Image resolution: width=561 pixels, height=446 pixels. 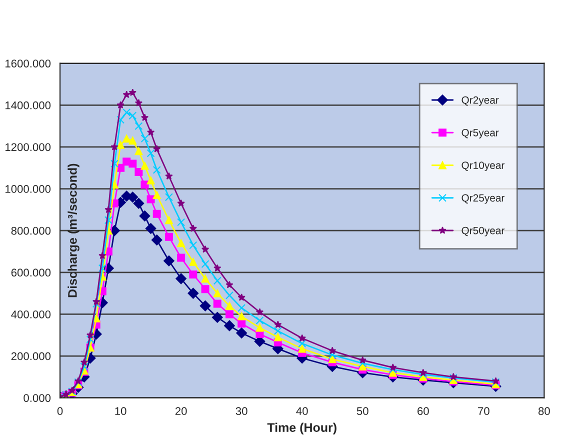 I want to click on x-tick-label: 80, so click(x=544, y=411).